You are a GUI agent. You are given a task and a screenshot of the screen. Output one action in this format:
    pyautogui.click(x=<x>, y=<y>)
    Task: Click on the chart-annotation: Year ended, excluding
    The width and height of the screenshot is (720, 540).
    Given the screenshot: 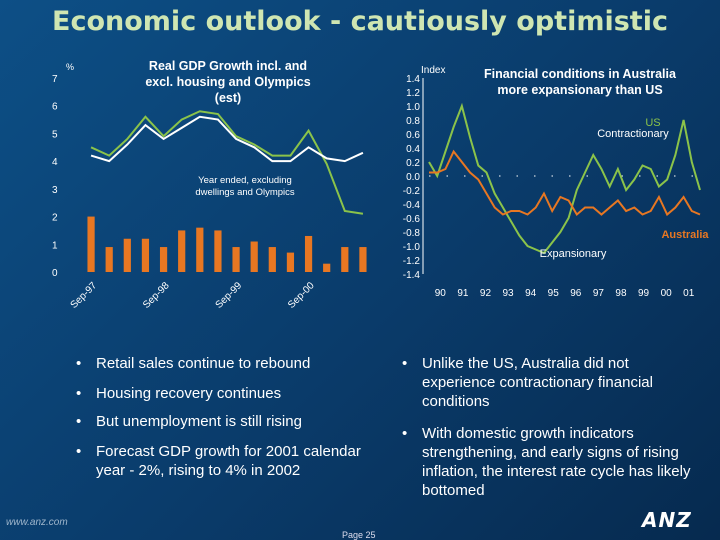 What is the action you would take?
    pyautogui.click(x=245, y=180)
    